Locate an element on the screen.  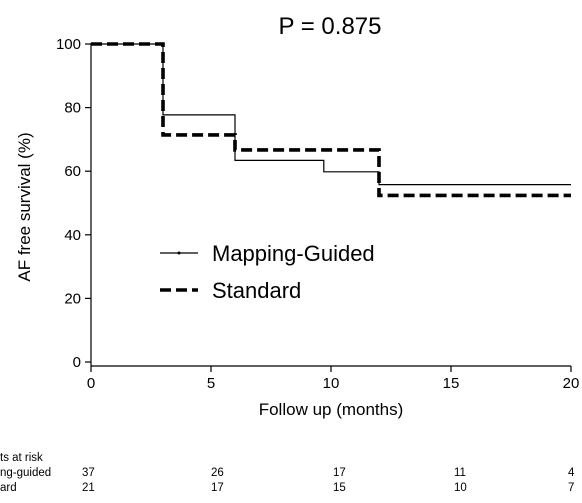
x-tick-label: 20 is located at coordinates (571, 383).